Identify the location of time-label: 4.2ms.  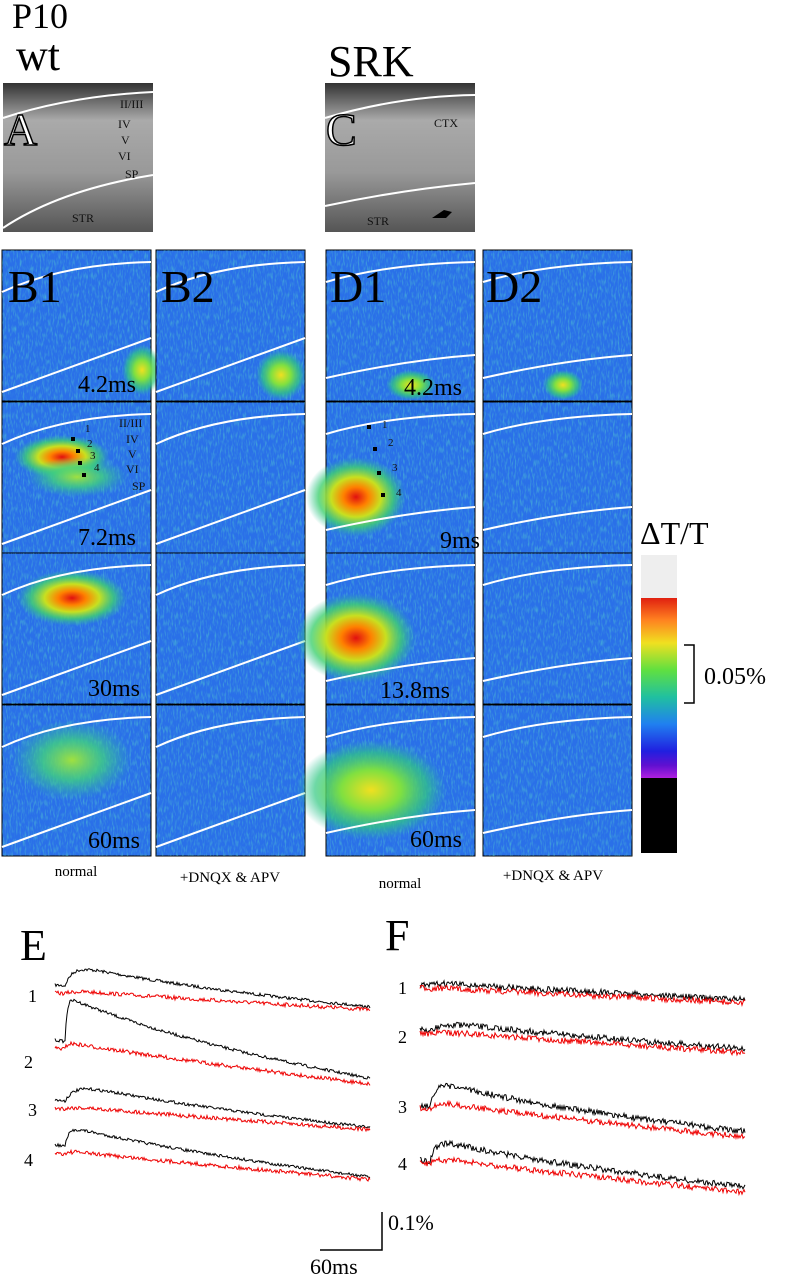
(433, 388).